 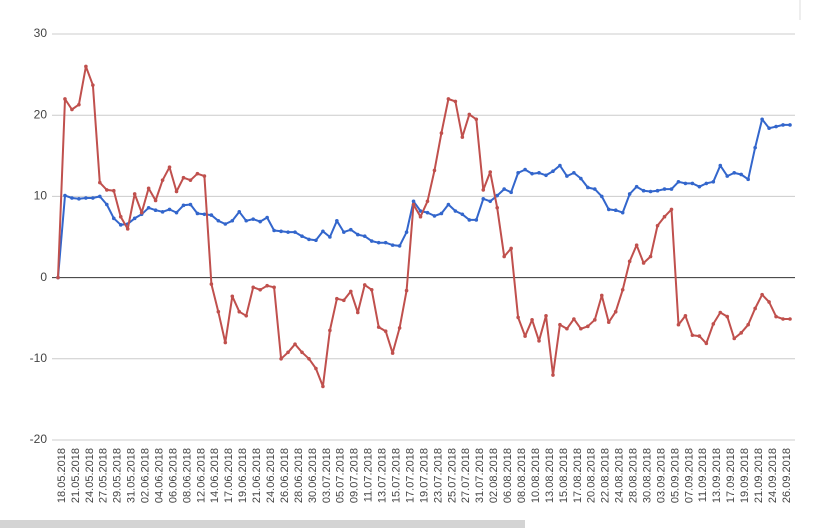 I want to click on x-tick-label: 24.05.2018, so click(x=90, y=475).